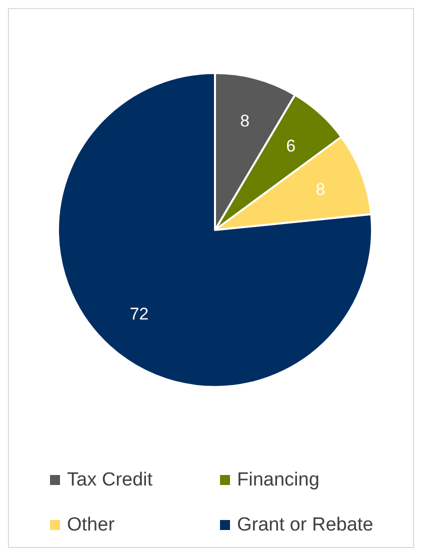 The width and height of the screenshot is (422, 556). What do you see at coordinates (305, 525) in the screenshot?
I see `legend-label: Grant or Rebate` at bounding box center [305, 525].